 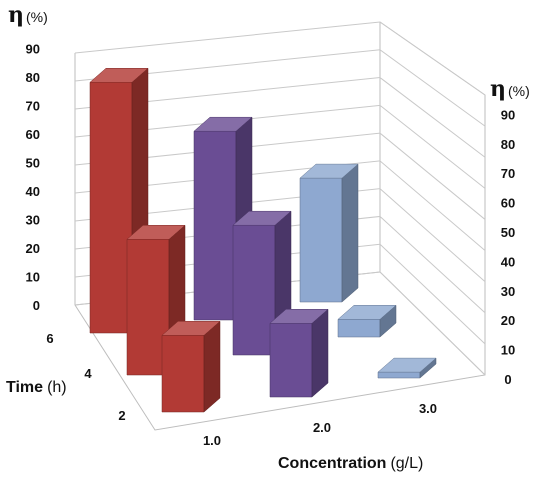 What do you see at coordinates (508, 232) in the screenshot?
I see `right-tick-label: 50` at bounding box center [508, 232].